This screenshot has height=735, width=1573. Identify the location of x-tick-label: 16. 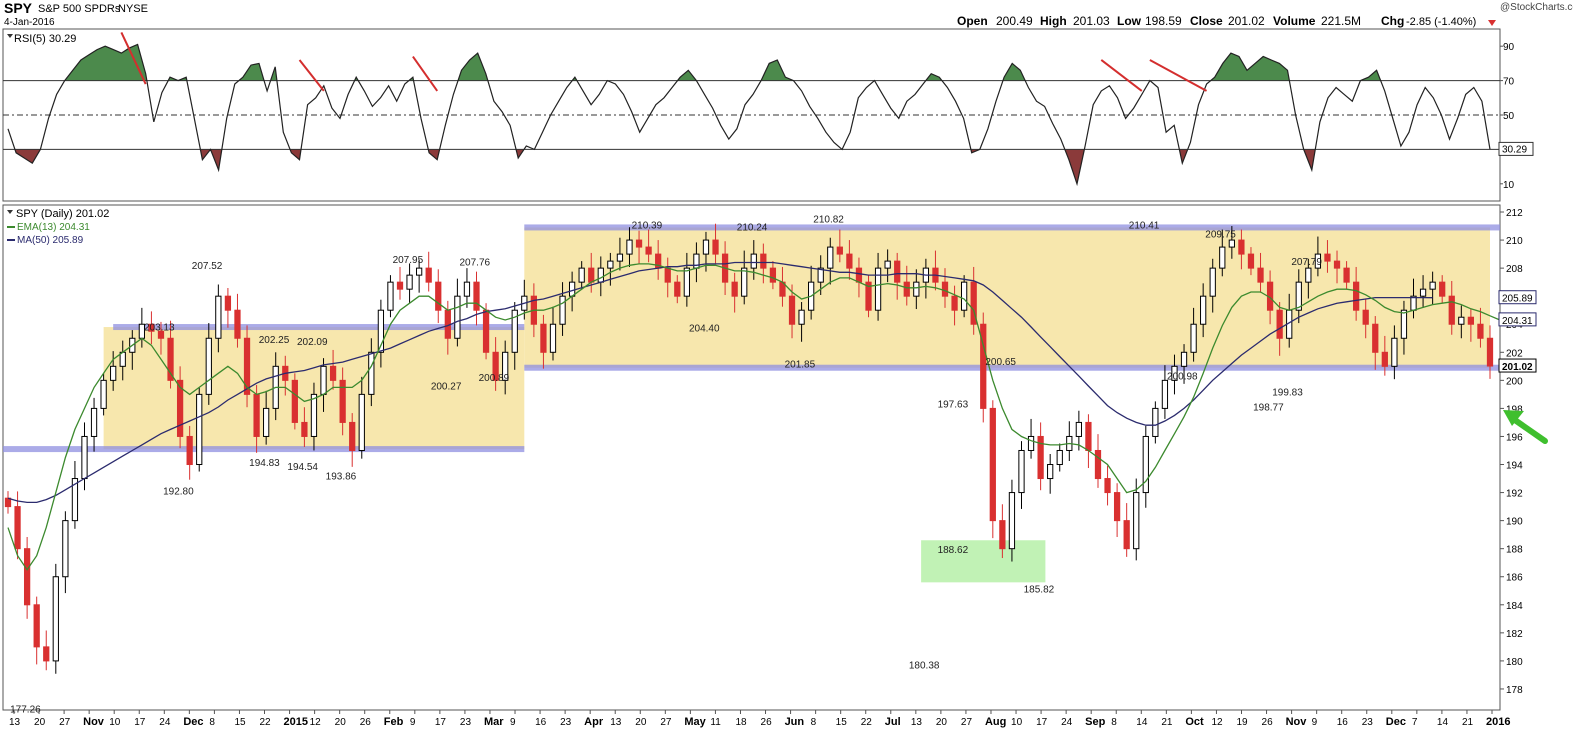
(1343, 722).